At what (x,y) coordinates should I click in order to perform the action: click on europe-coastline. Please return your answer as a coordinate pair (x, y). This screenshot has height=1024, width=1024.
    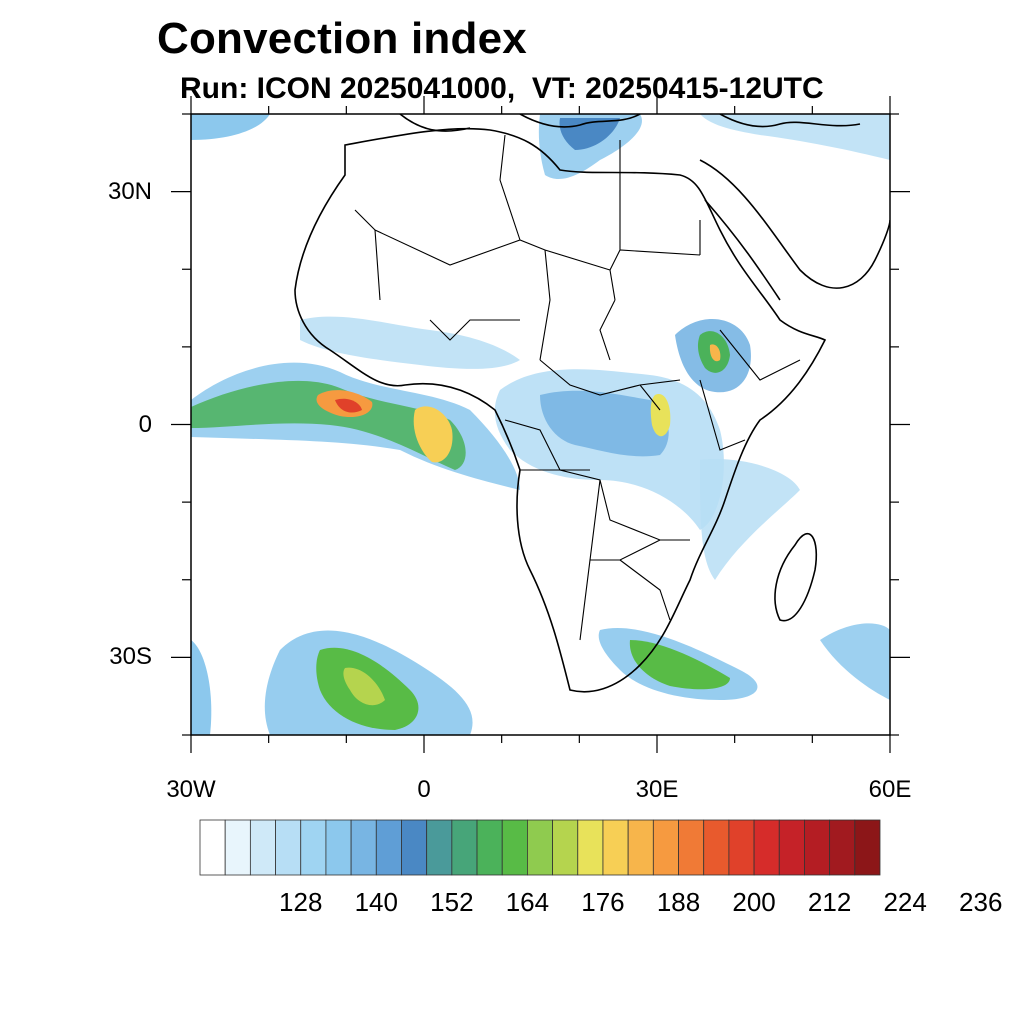
    Looking at the image, I should click on (630, 123).